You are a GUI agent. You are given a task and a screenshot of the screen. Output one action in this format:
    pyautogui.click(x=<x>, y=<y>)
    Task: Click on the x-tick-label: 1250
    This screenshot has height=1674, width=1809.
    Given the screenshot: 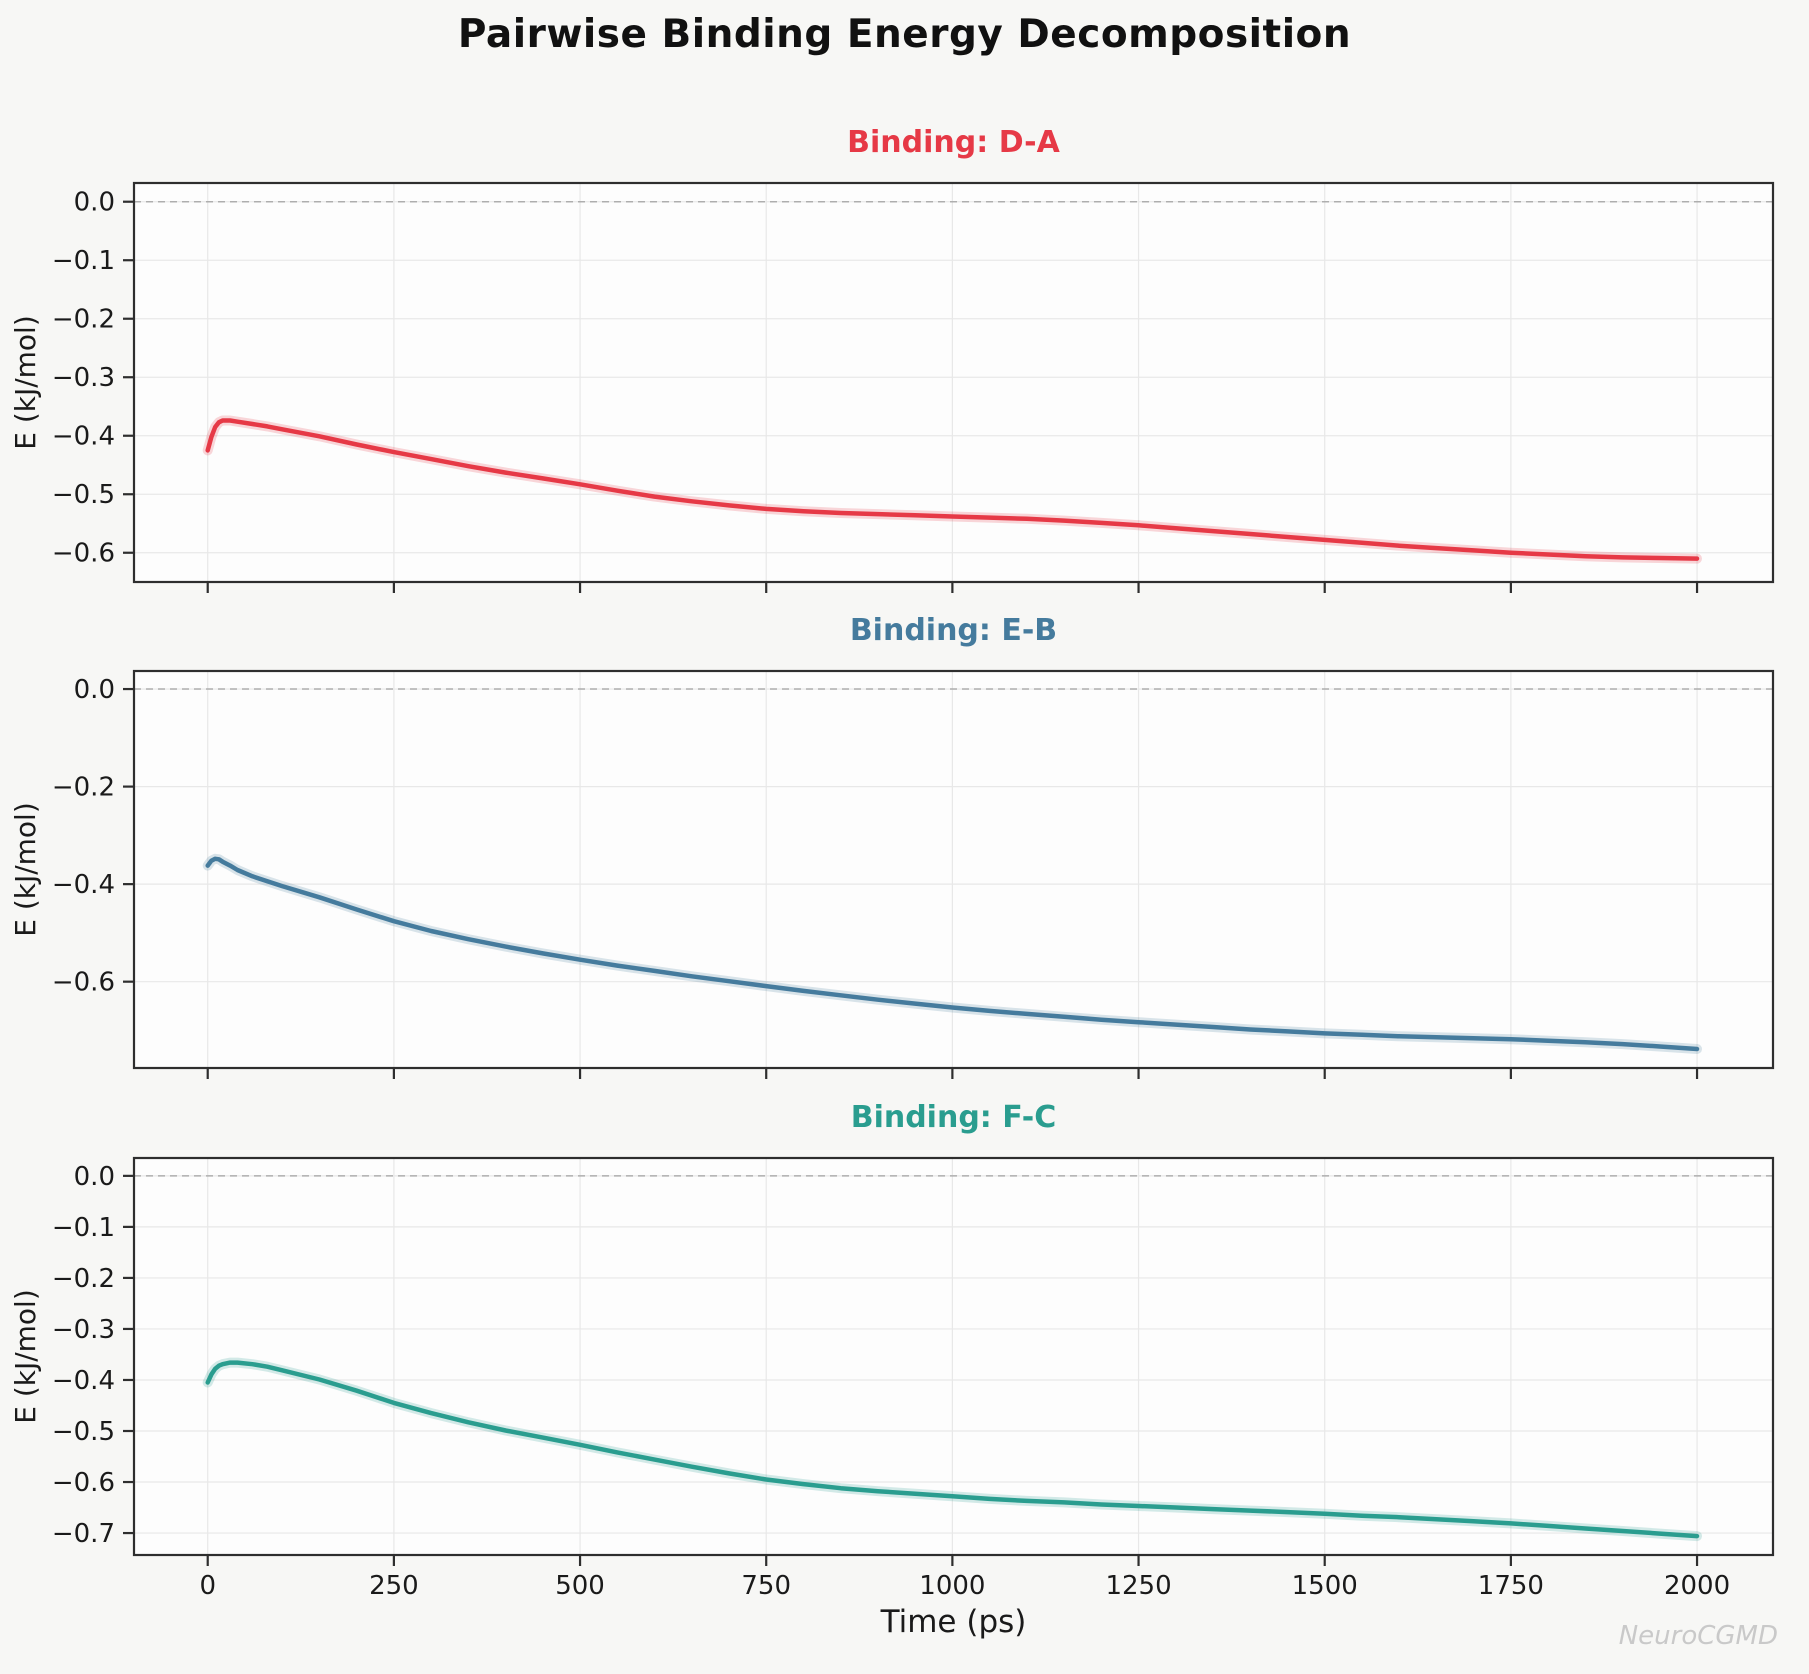 What is the action you would take?
    pyautogui.click(x=1138, y=1586)
    